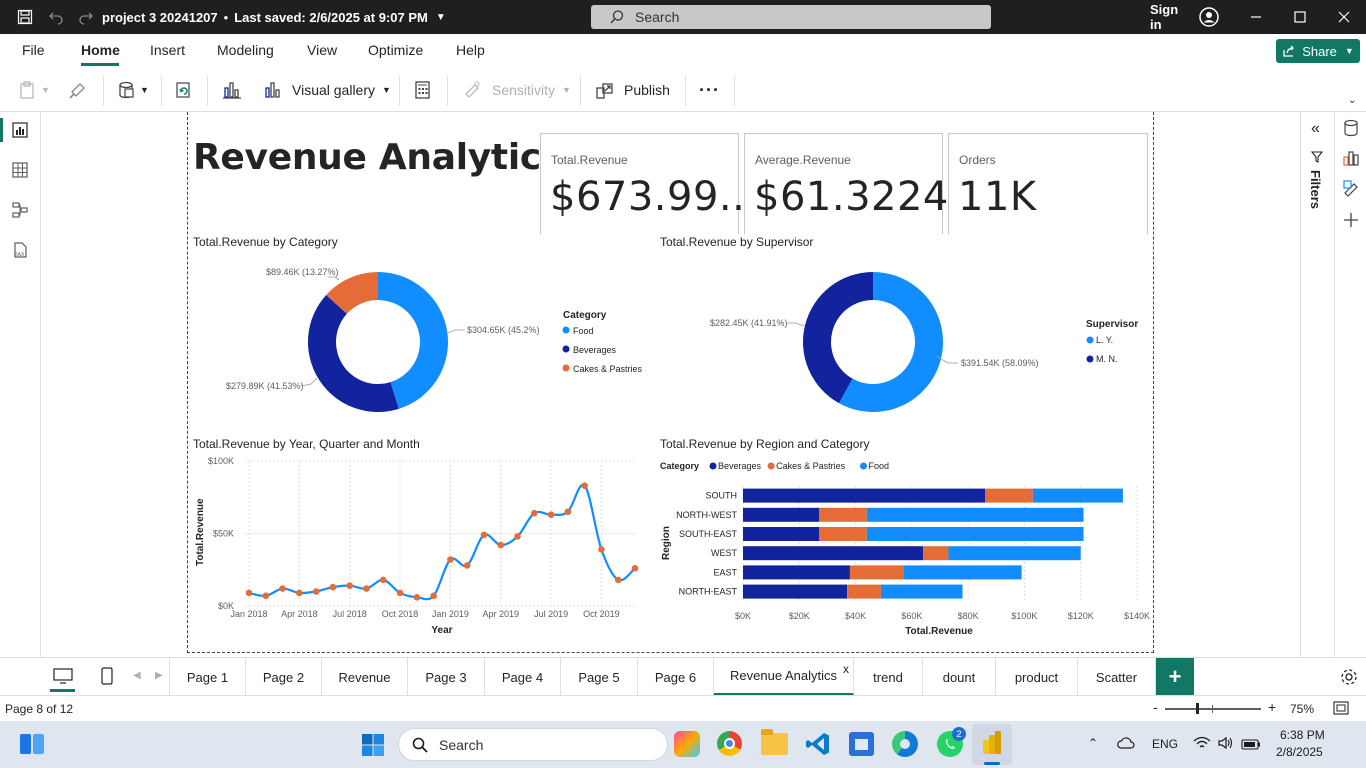 The image size is (1366, 768). I want to click on tab-scroll-right-icon: ▶, so click(159, 675).